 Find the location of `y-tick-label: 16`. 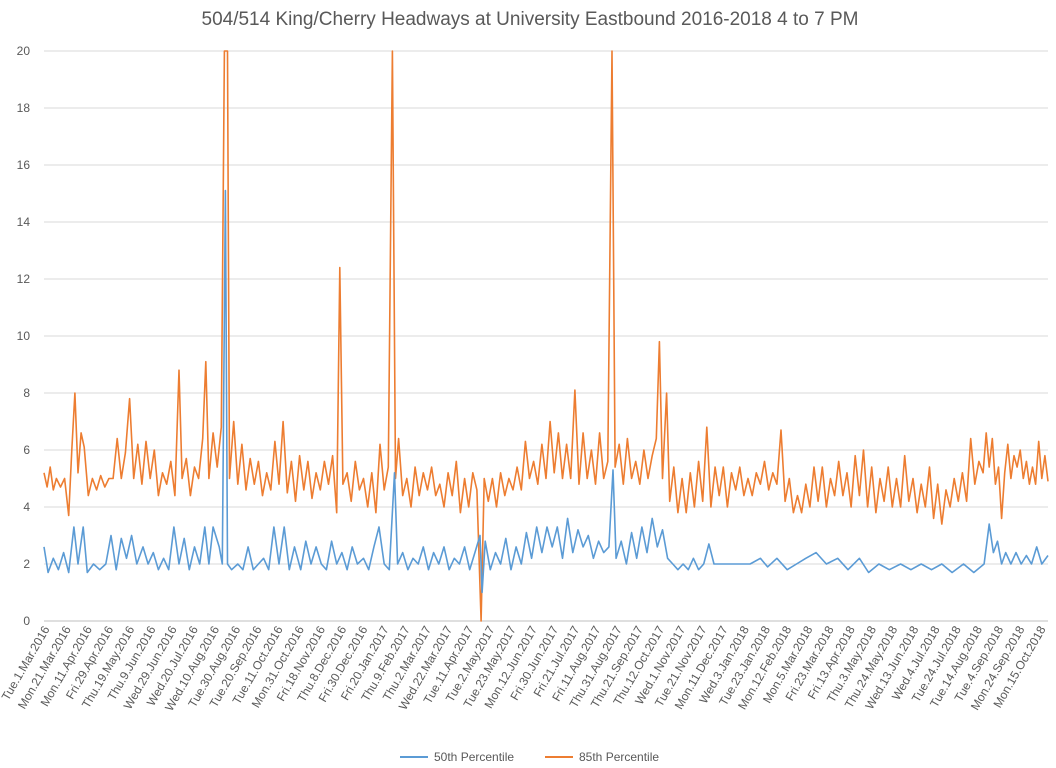

y-tick-label: 16 is located at coordinates (24, 165).